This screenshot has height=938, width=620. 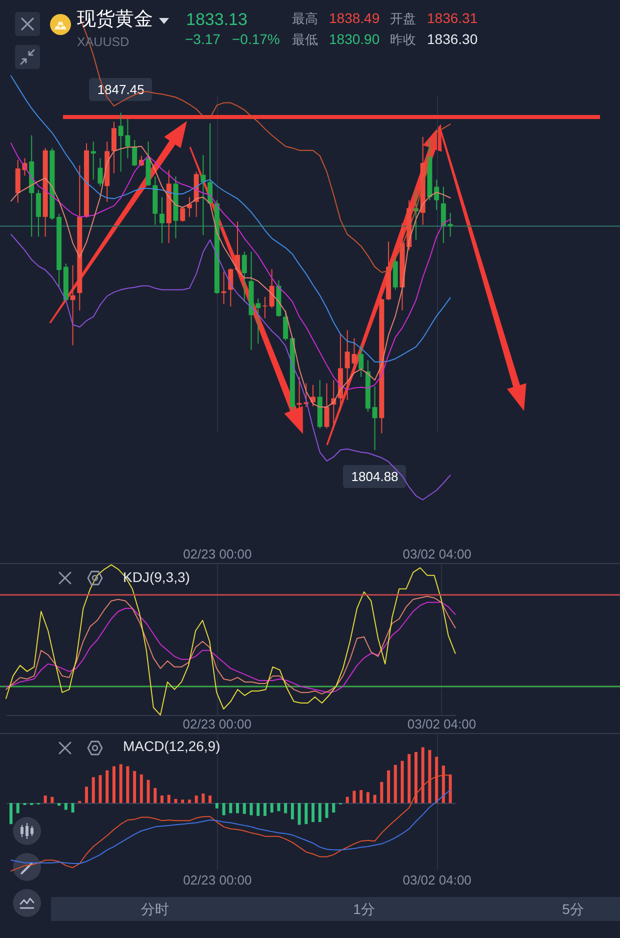 I want to click on text: 1833.13, so click(x=217, y=19).